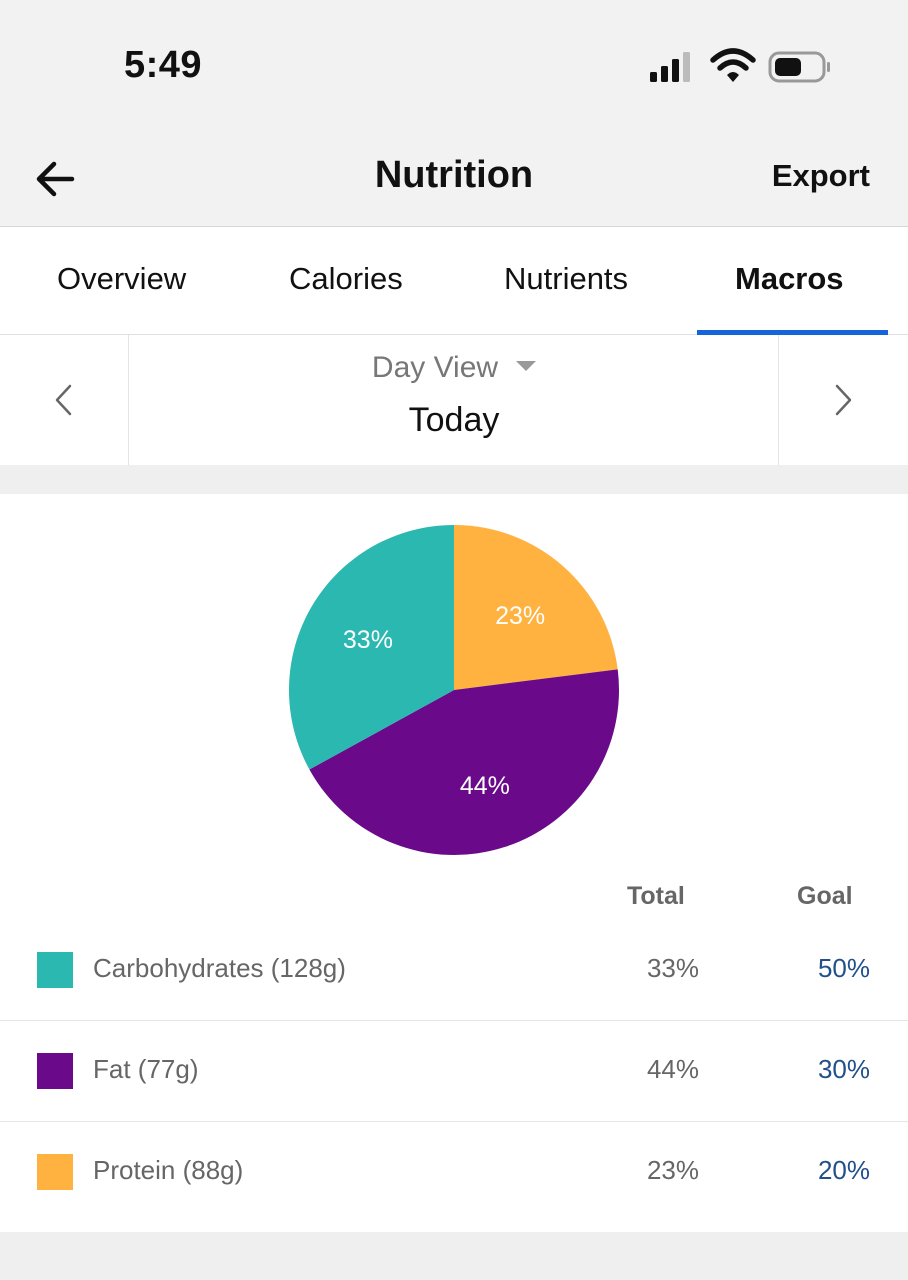 The height and width of the screenshot is (1280, 908). What do you see at coordinates (55, 970) in the screenshot?
I see `carbohydrates-swatch` at bounding box center [55, 970].